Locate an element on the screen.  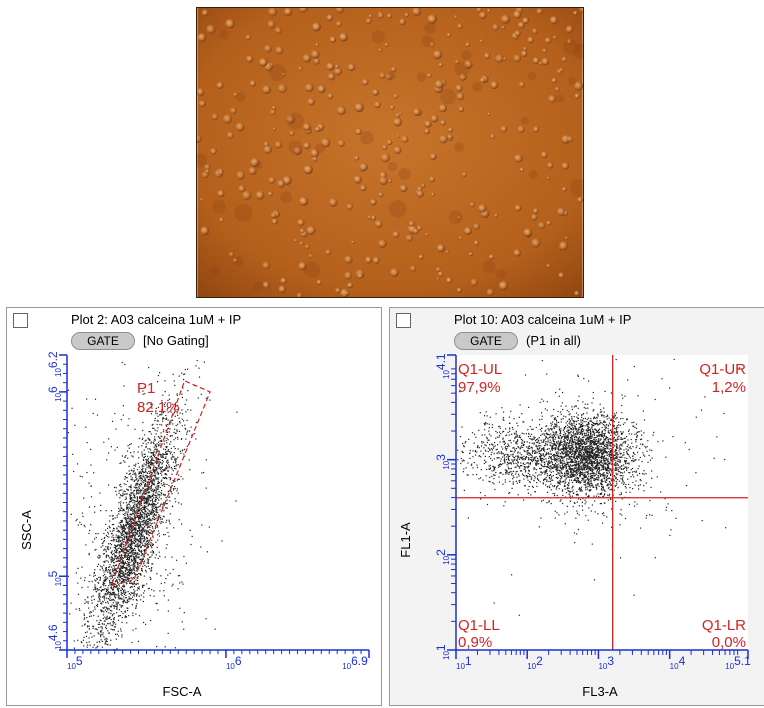
plot2-select-checkbox is located at coordinates (20, 320).